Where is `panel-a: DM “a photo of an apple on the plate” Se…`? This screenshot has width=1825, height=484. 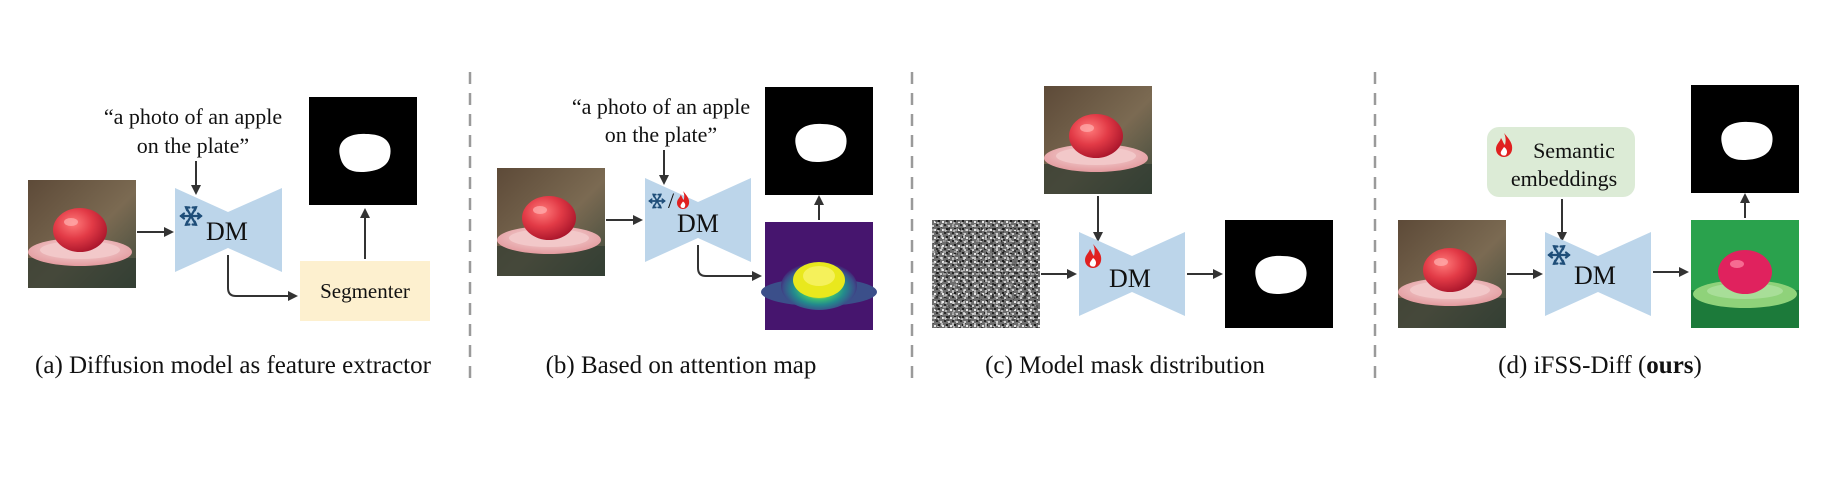 panel-a: DM “a photo of an apple on the plate” Se… is located at coordinates (230, 238).